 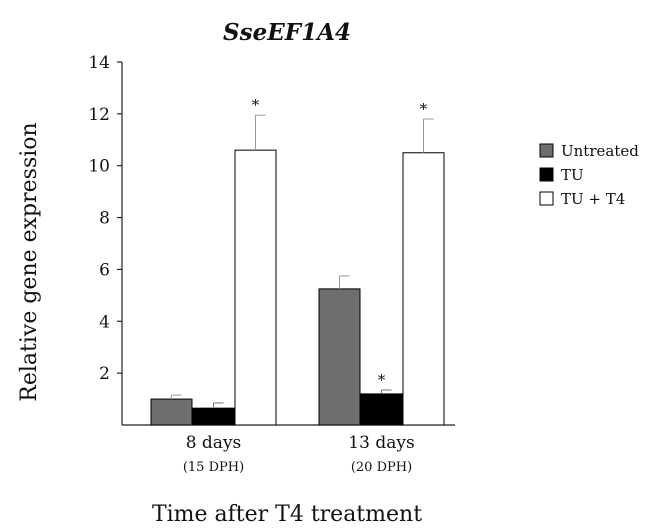 What do you see at coordinates (593, 199) in the screenshot?
I see `legend-label: TU + T4` at bounding box center [593, 199].